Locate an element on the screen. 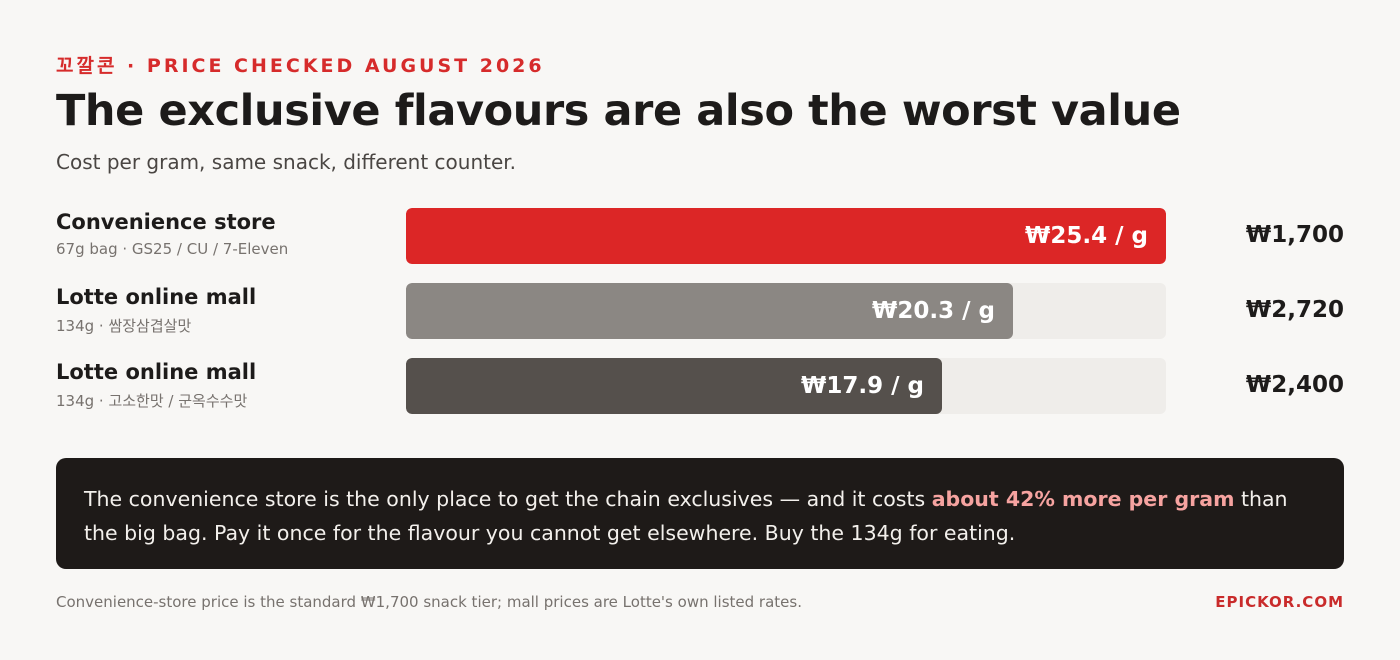 The height and width of the screenshot is (660, 1400). price-label: ₩1,700 is located at coordinates (1294, 235).